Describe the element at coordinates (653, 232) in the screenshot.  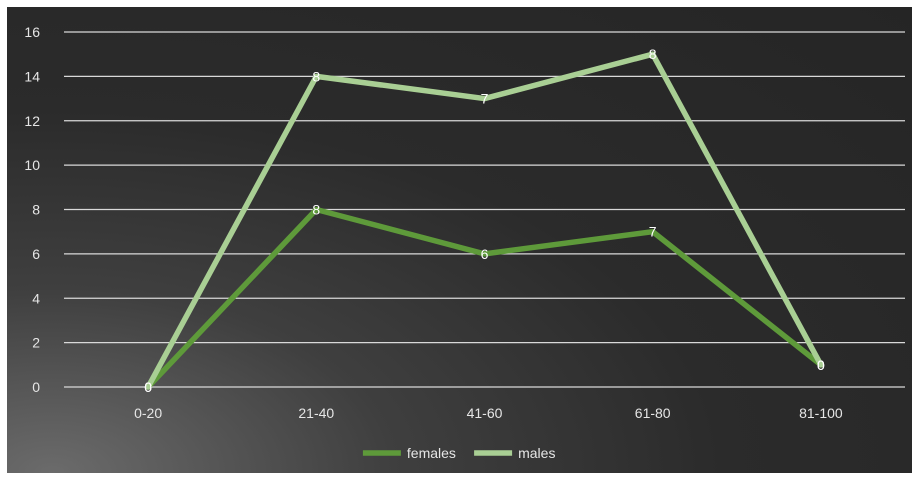
I see `data-label-females: 7` at that location.